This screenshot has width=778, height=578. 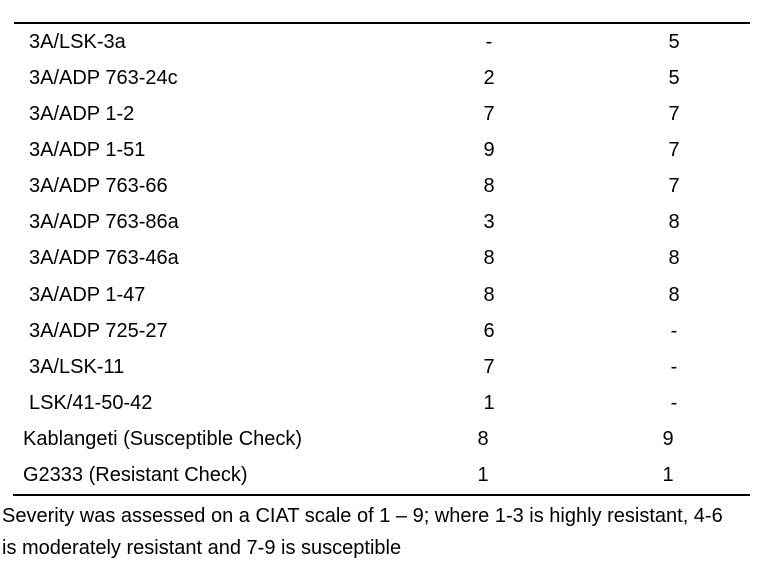 What do you see at coordinates (87, 294) in the screenshot?
I see `genotype-name: 3A/ADP 1-47` at bounding box center [87, 294].